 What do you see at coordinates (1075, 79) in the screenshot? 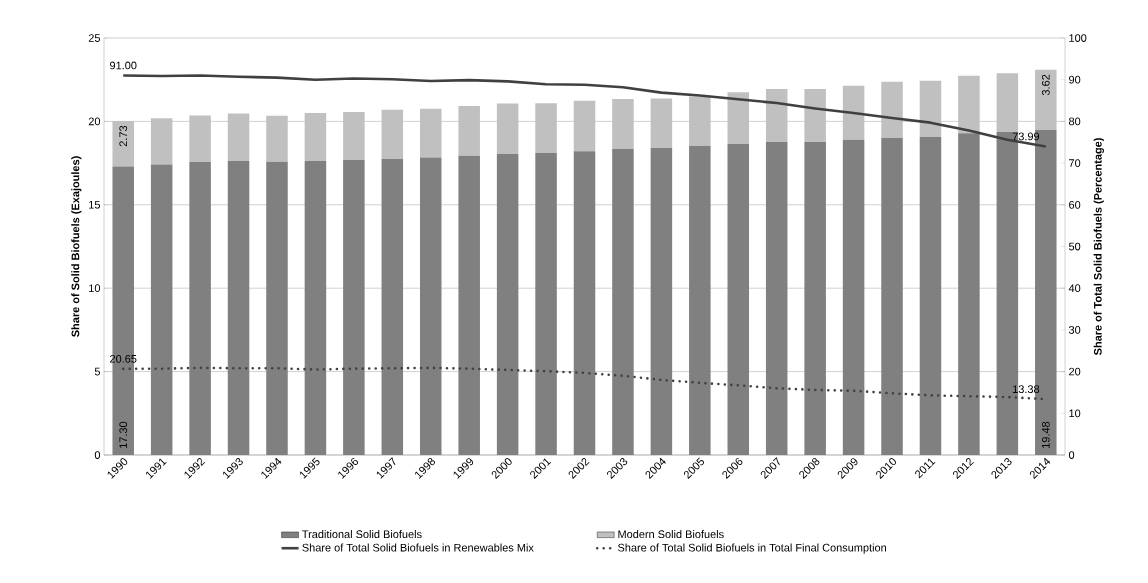
I see `y2-tick-label: 90` at bounding box center [1075, 79].